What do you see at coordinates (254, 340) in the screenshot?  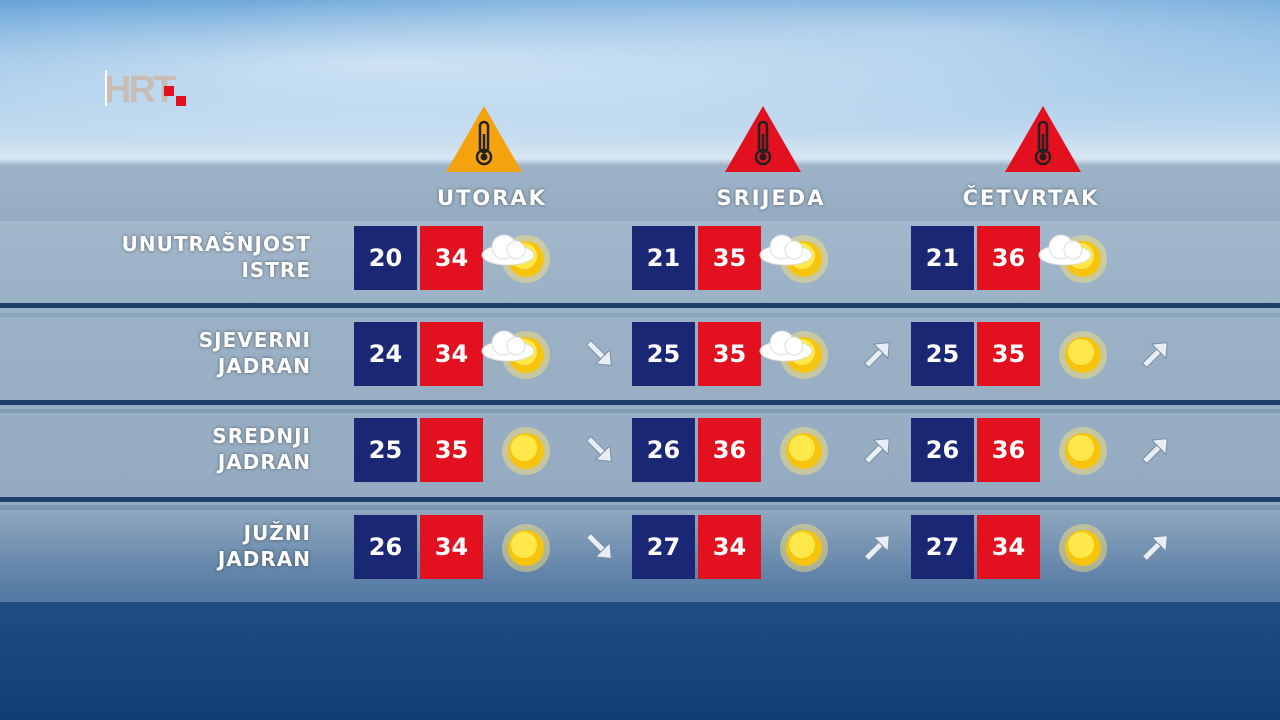 I see `region-name-line1: SJEVERNI` at bounding box center [254, 340].